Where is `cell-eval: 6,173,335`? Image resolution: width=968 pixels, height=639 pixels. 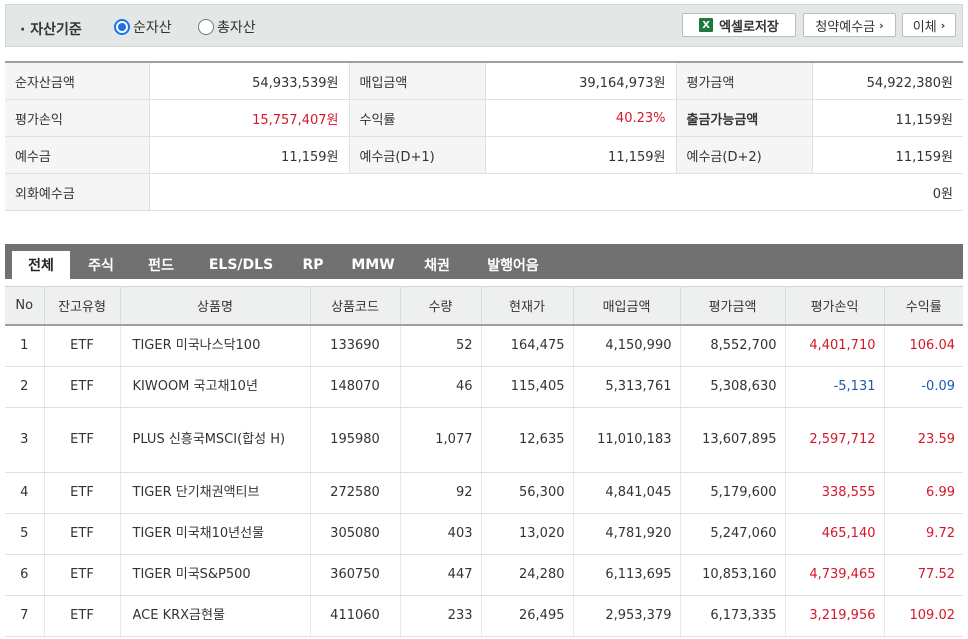 cell-eval: 6,173,335 is located at coordinates (733, 616).